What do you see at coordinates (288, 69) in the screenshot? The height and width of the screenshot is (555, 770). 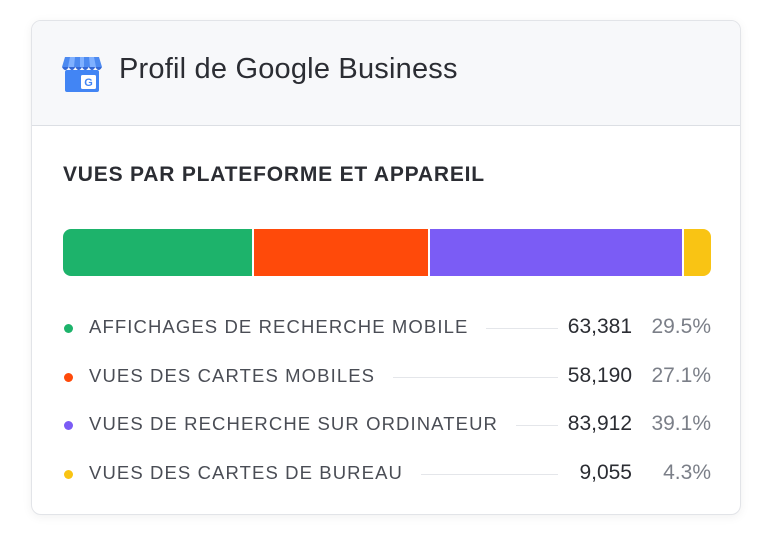 I see `card-title: Profil de Google Business` at bounding box center [288, 69].